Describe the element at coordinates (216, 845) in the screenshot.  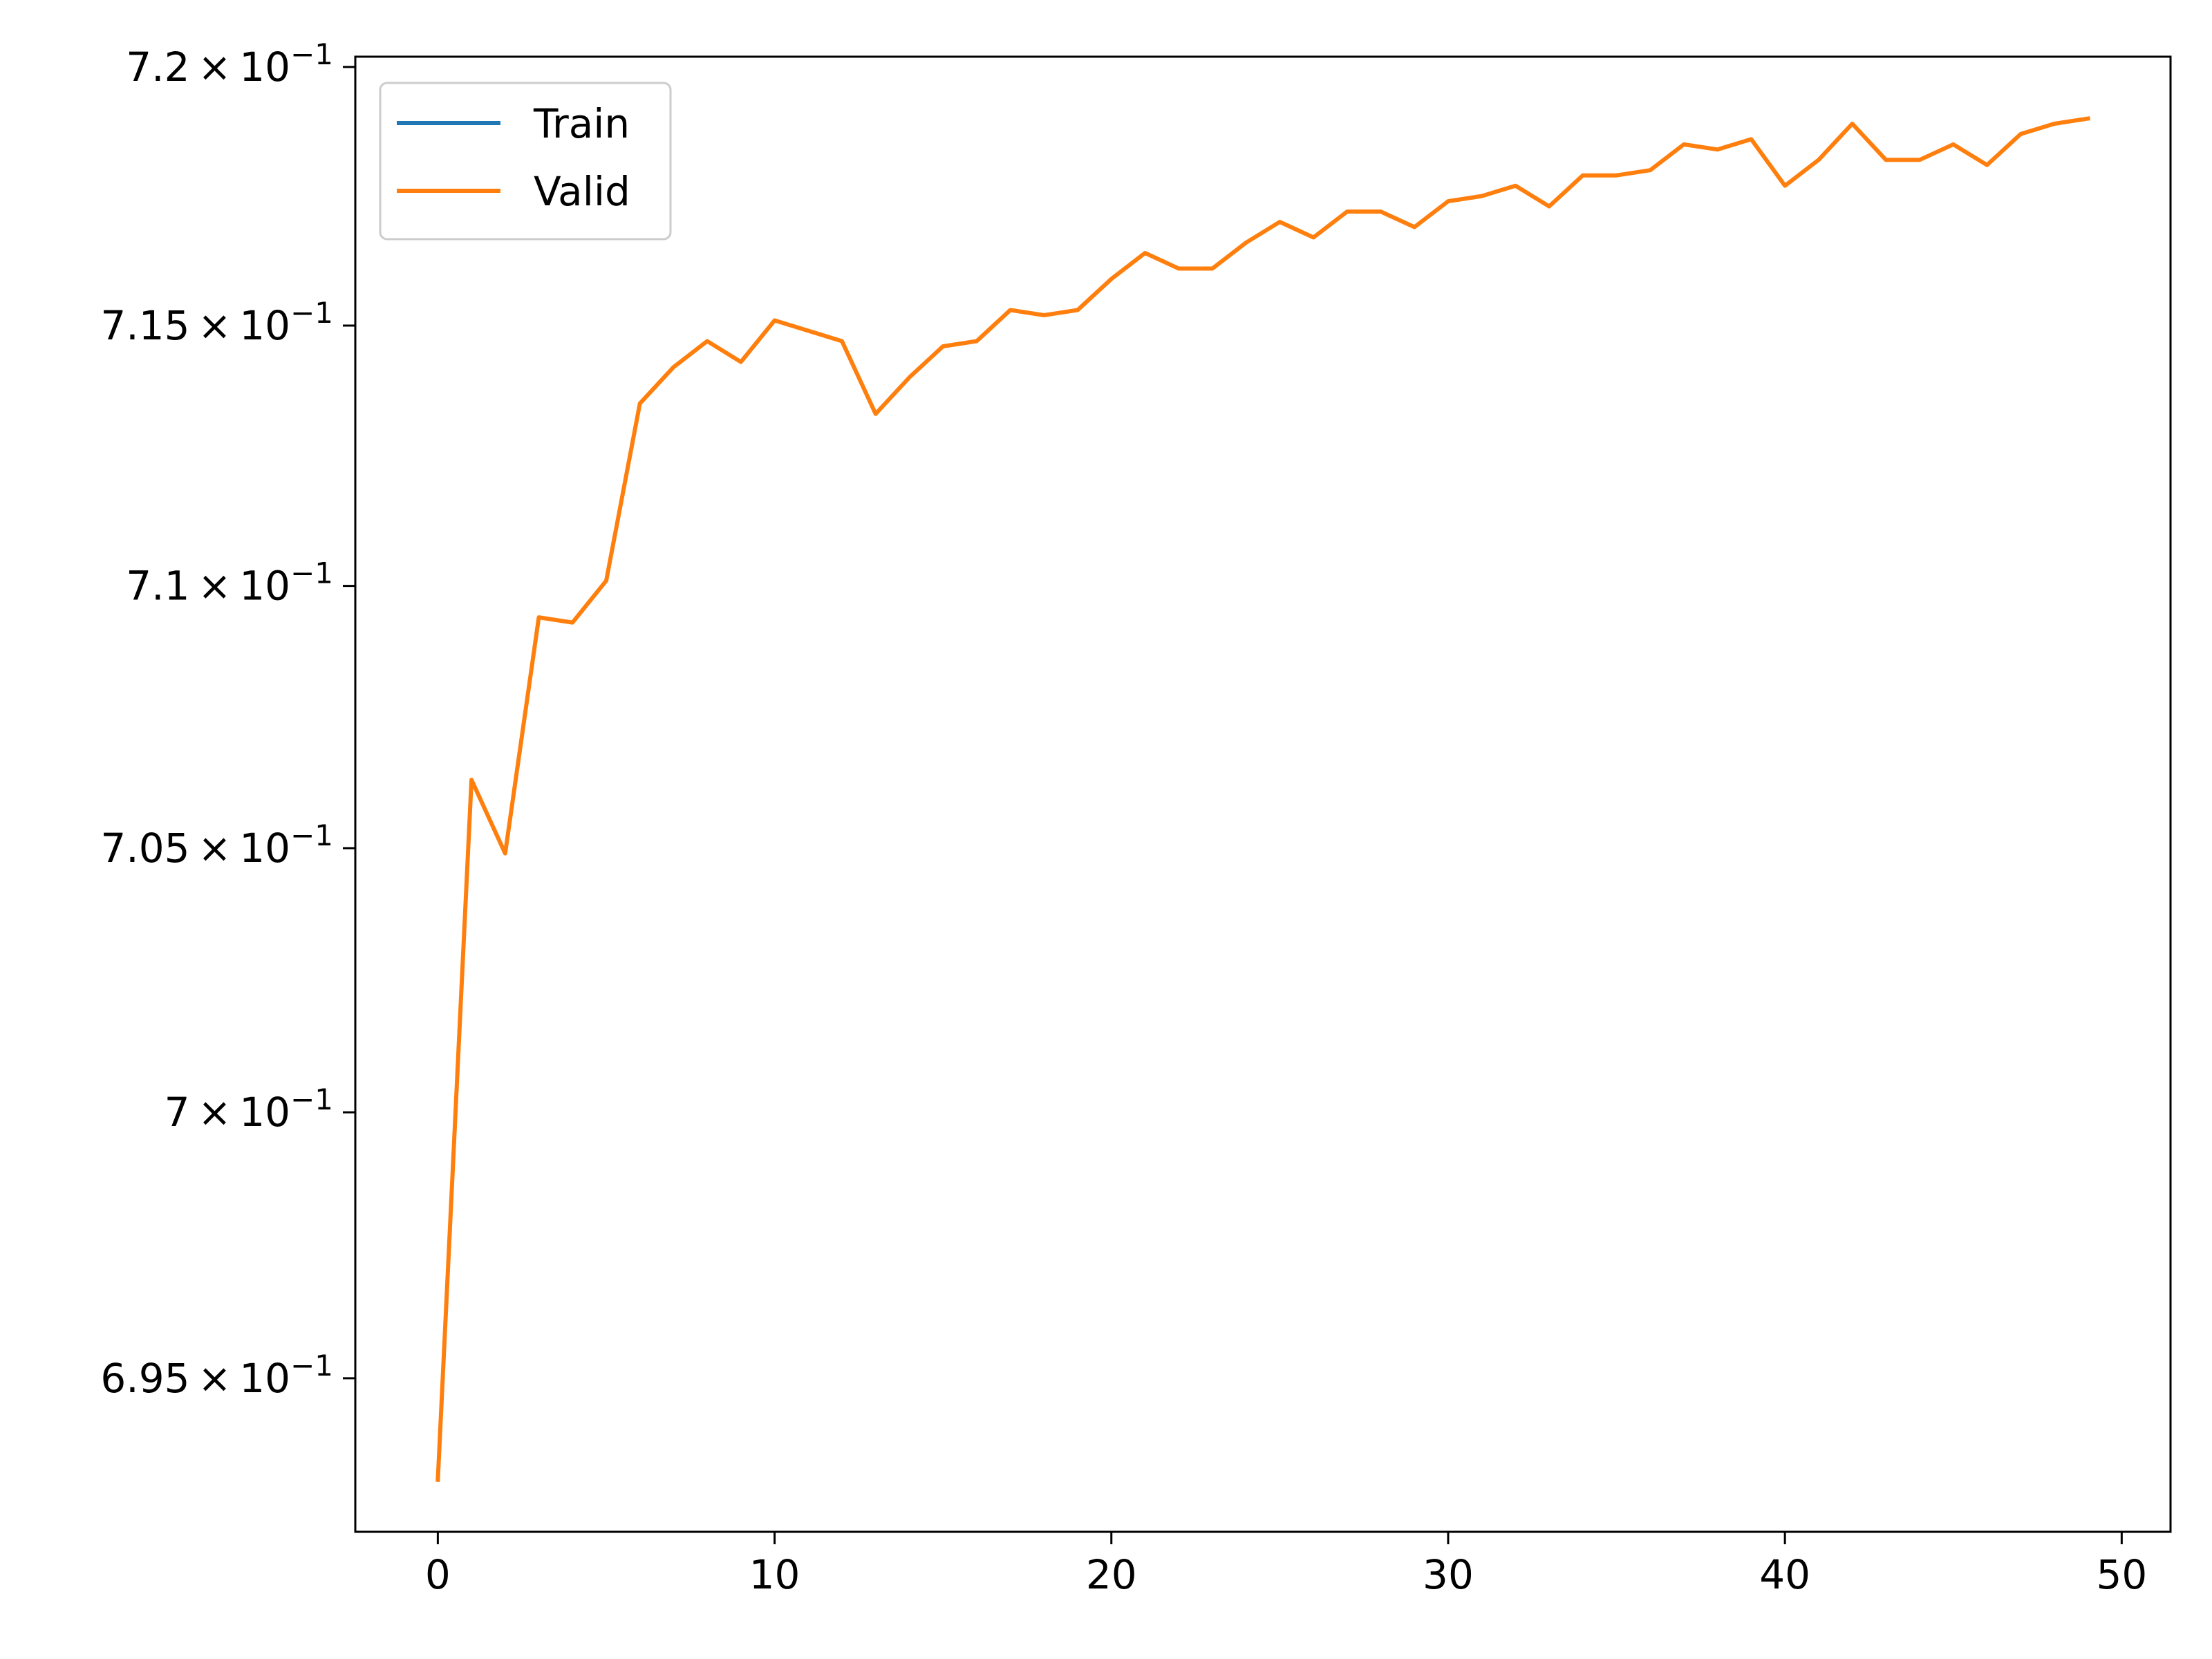
I see `y-tick-label-7.05: 7.05 × 10⁻¹` at that location.